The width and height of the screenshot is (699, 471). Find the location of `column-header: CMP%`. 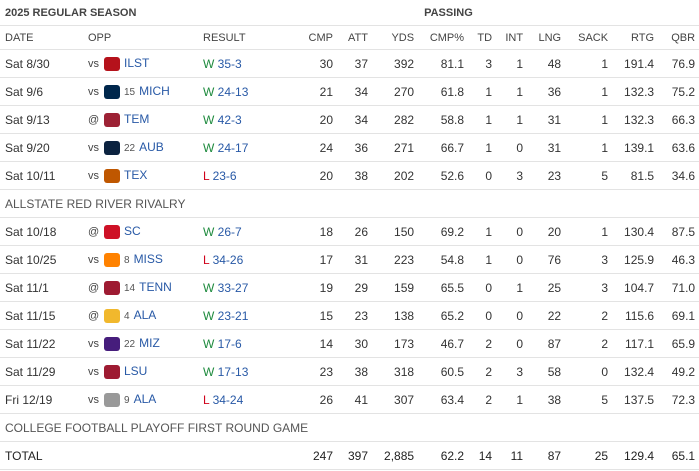

column-header: CMP% is located at coordinates (443, 37).